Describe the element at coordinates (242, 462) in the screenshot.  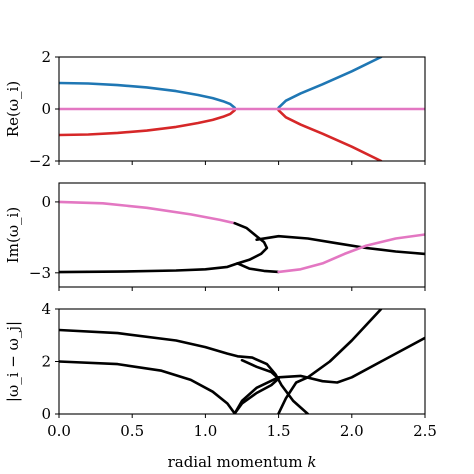
I see `x-axis-label: radial momentum k` at that location.